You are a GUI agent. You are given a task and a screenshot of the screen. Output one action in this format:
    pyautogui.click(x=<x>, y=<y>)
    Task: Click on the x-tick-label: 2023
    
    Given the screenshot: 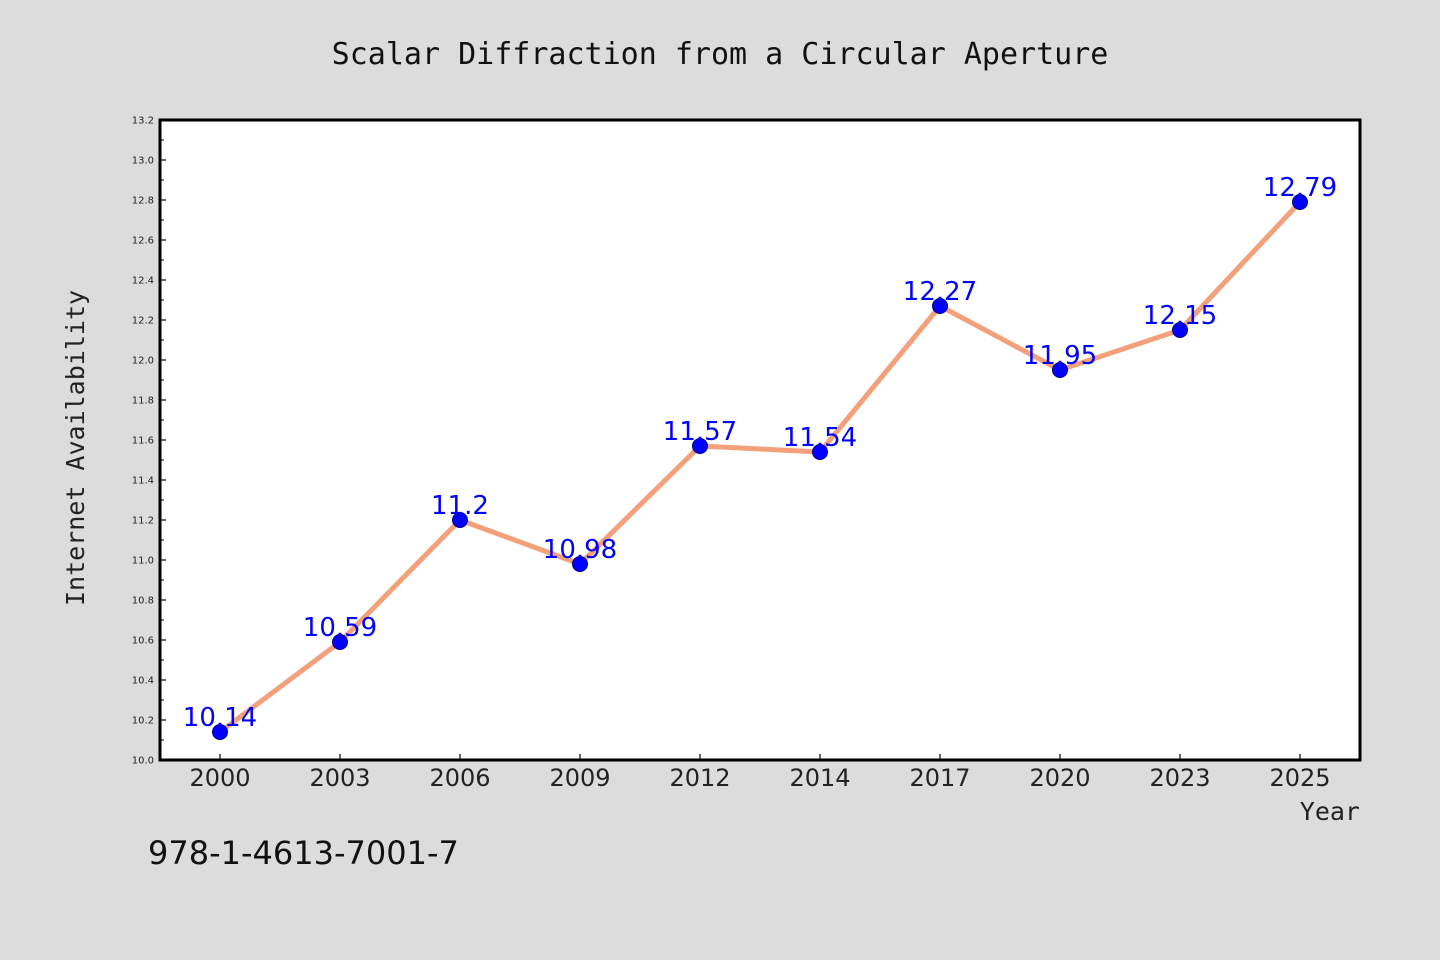 What is the action you would take?
    pyautogui.click(x=1179, y=778)
    